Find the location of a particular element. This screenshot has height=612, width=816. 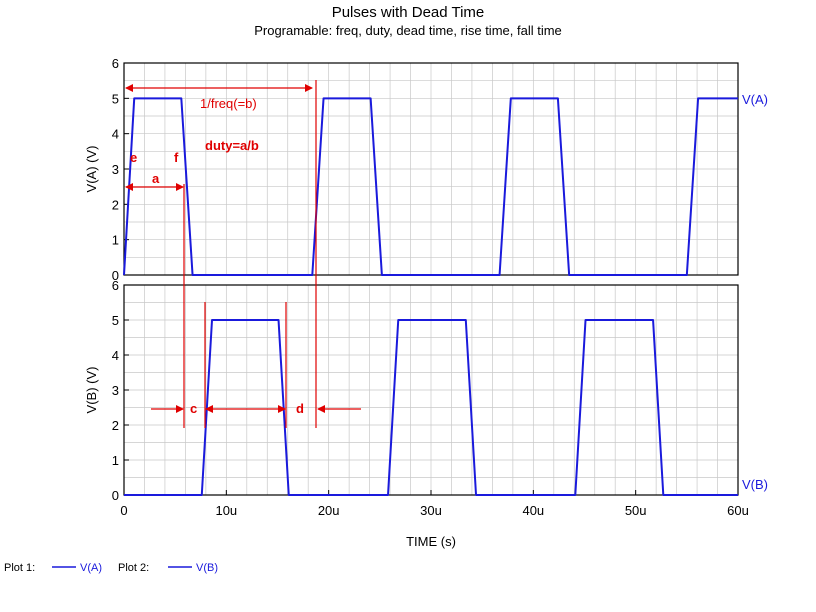

x-tick-label: 40u is located at coordinates (533, 510).